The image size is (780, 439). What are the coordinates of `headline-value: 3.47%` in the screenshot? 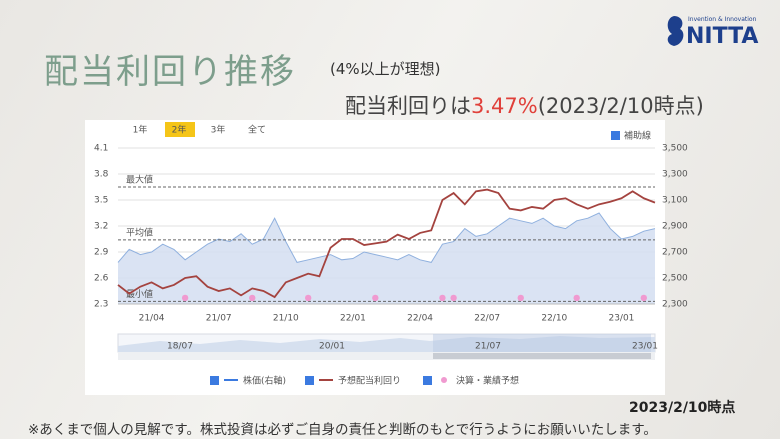 It's located at (504, 106).